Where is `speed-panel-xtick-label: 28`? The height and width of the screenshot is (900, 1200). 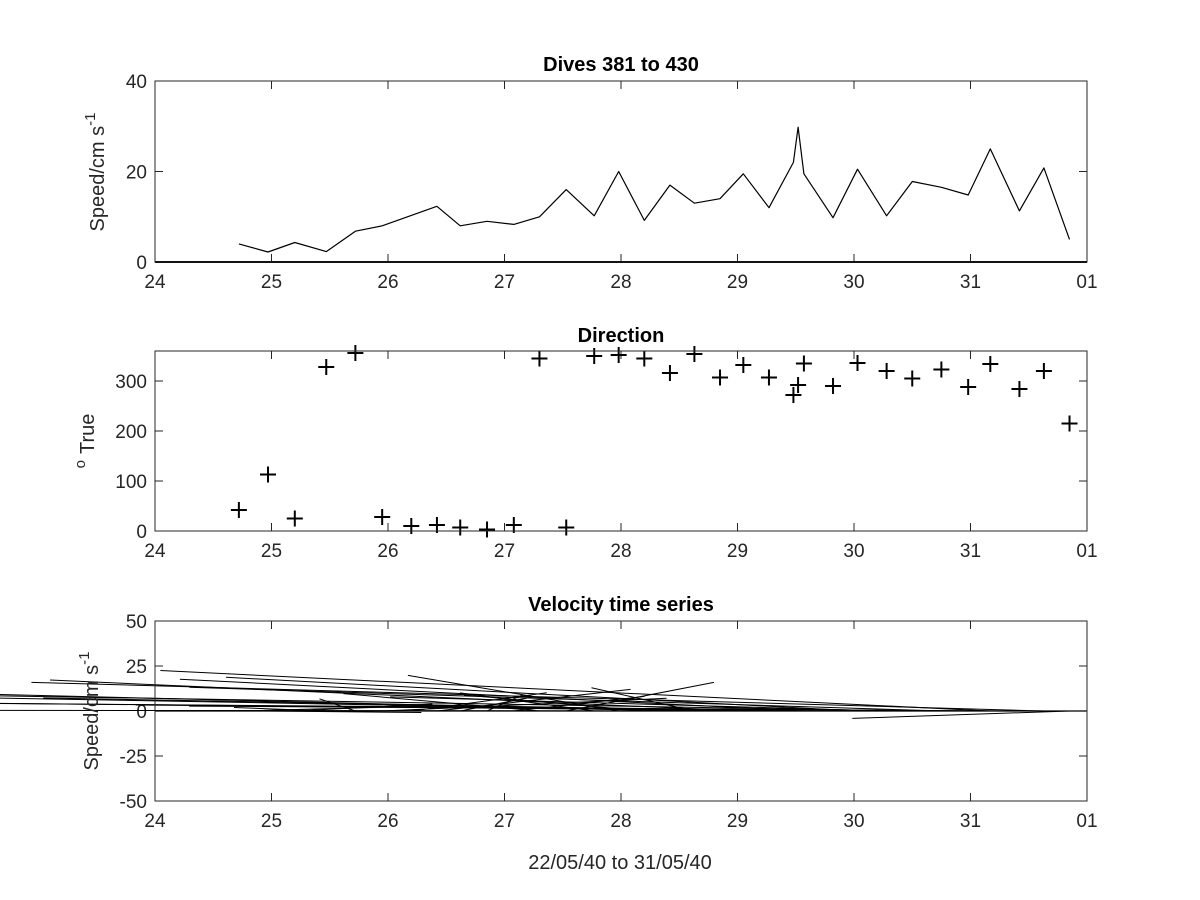
speed-panel-xtick-label: 28 is located at coordinates (620, 282).